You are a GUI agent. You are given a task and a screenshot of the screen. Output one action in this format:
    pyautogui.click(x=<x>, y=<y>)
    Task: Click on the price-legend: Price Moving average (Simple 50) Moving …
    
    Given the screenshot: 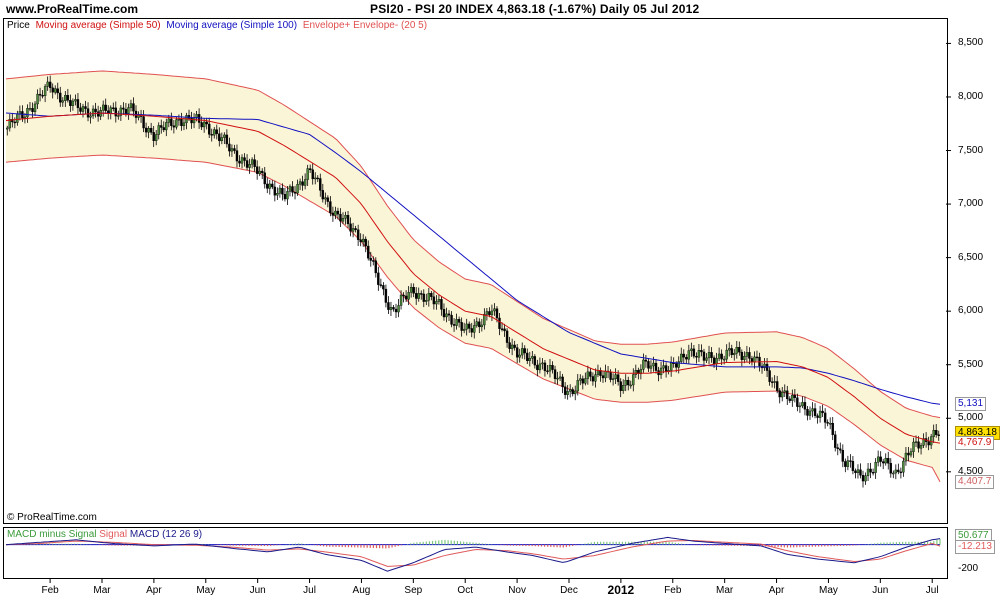 What is the action you would take?
    pyautogui.click(x=218, y=25)
    